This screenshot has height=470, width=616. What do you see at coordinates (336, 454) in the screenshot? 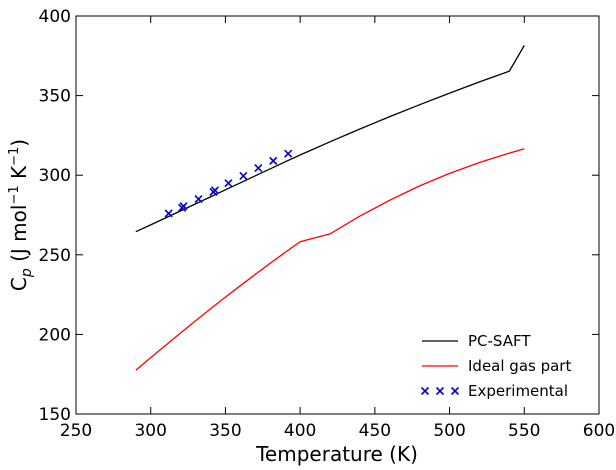
I see `x-axis-title: Temperature (K)` at bounding box center [336, 454].